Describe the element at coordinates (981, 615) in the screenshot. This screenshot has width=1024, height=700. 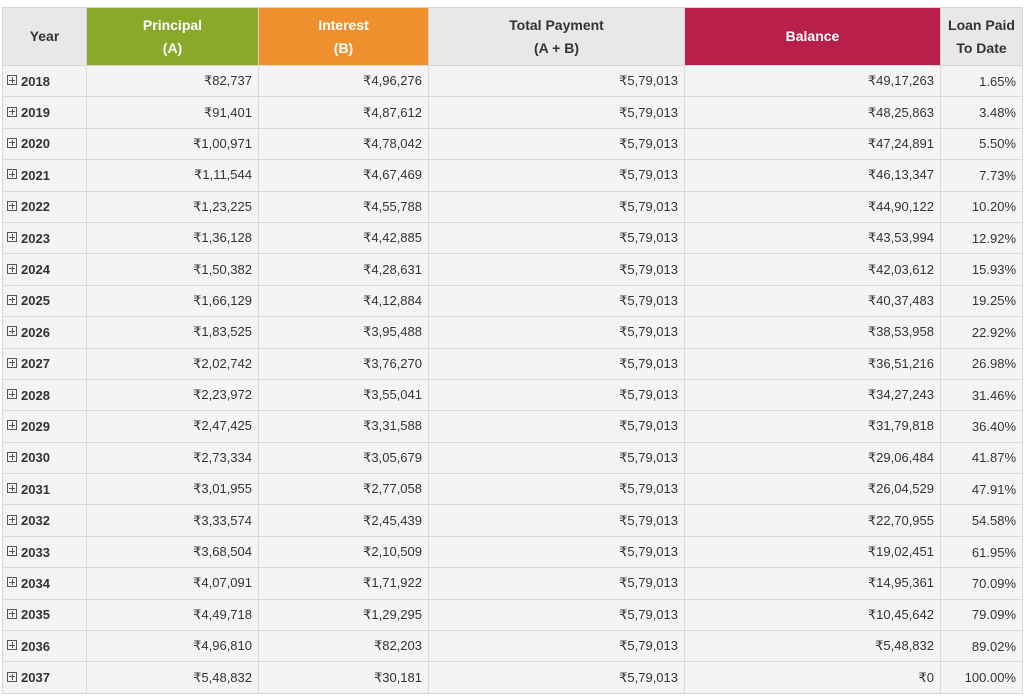
I see `value-cell: 79.09%` at that location.